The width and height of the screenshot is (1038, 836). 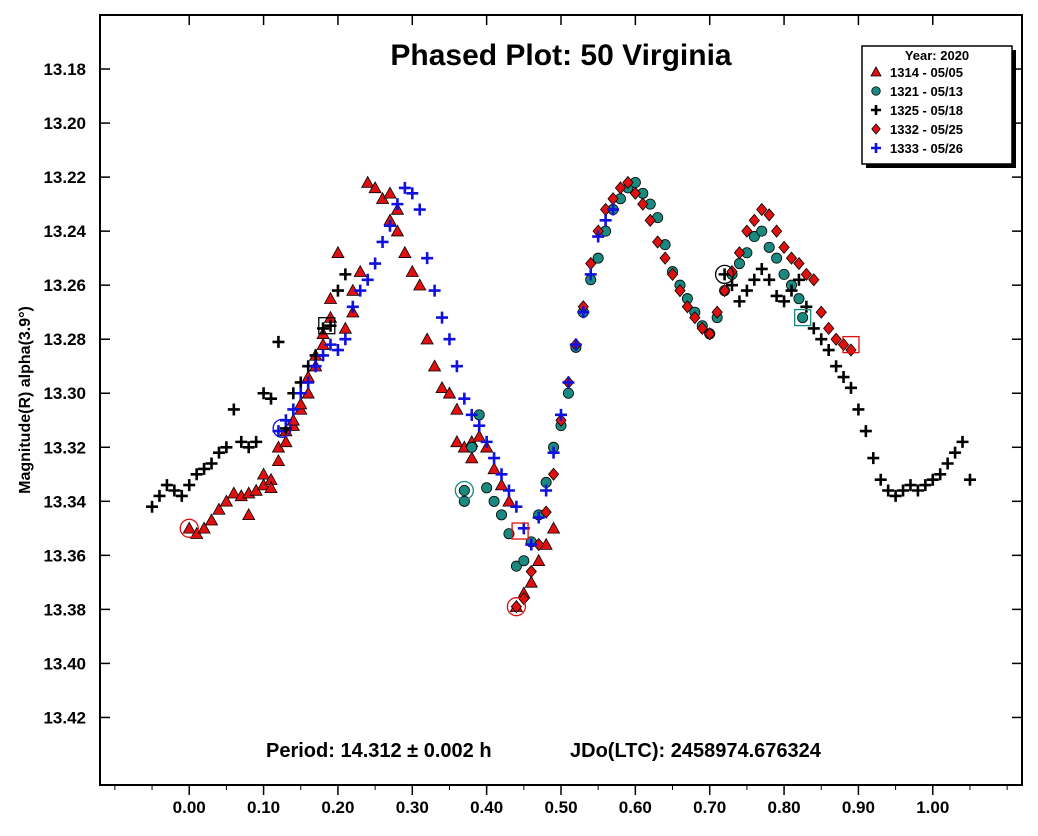 What do you see at coordinates (926, 91) in the screenshot?
I see `legend-entry: 1321 - 05/13` at bounding box center [926, 91].